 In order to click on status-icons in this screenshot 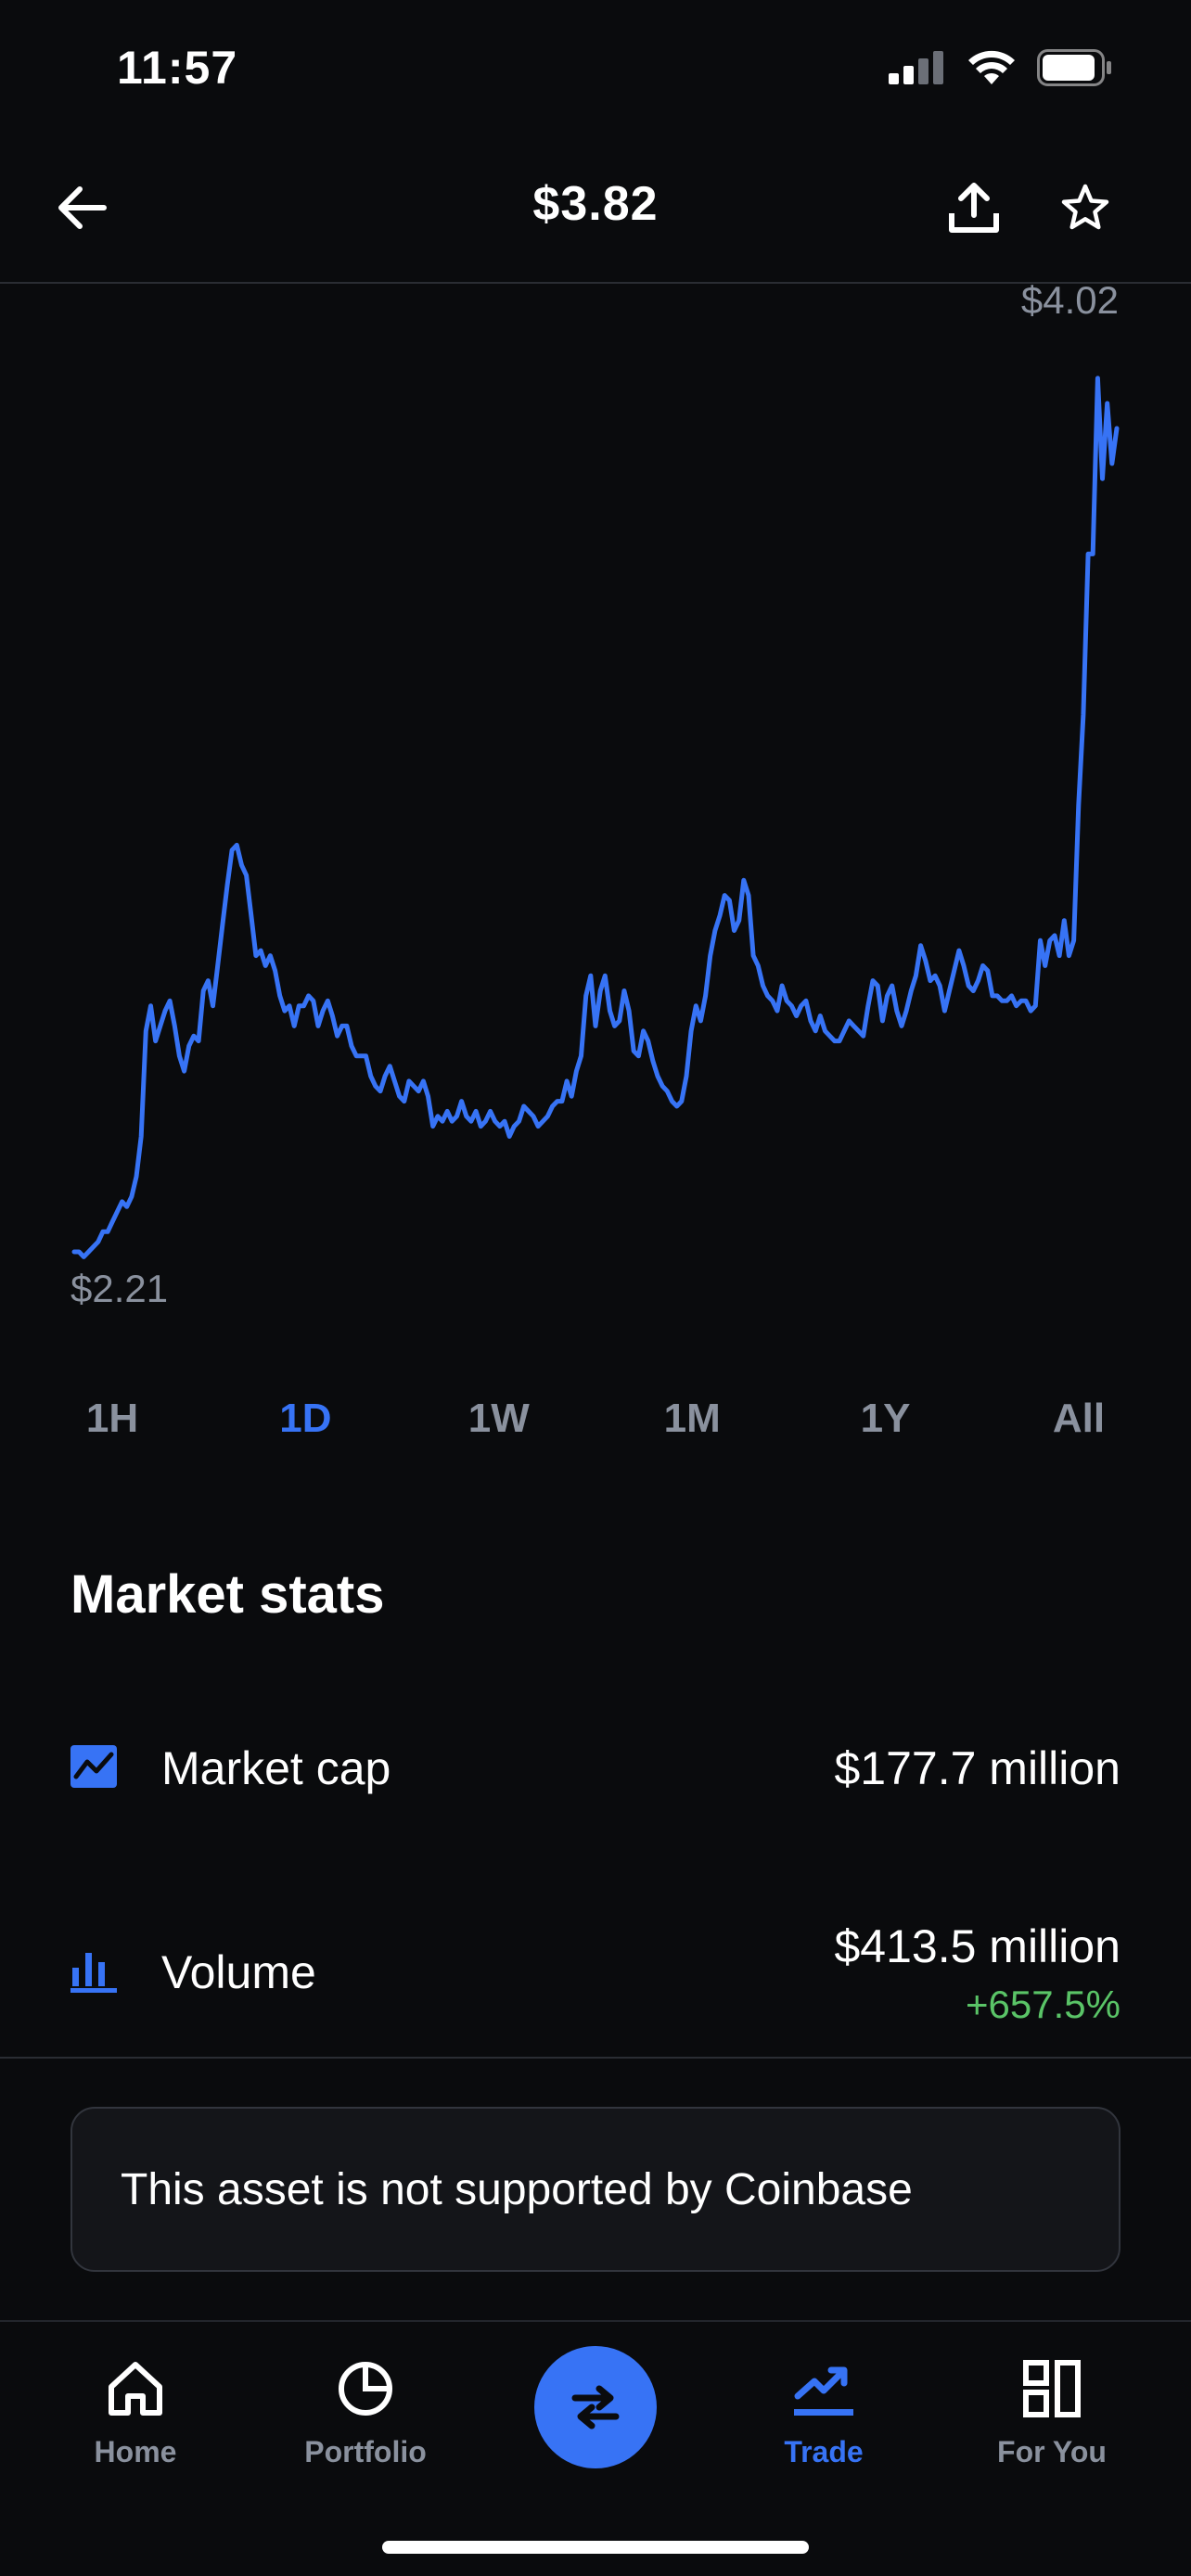, I will do `click(1001, 67)`.